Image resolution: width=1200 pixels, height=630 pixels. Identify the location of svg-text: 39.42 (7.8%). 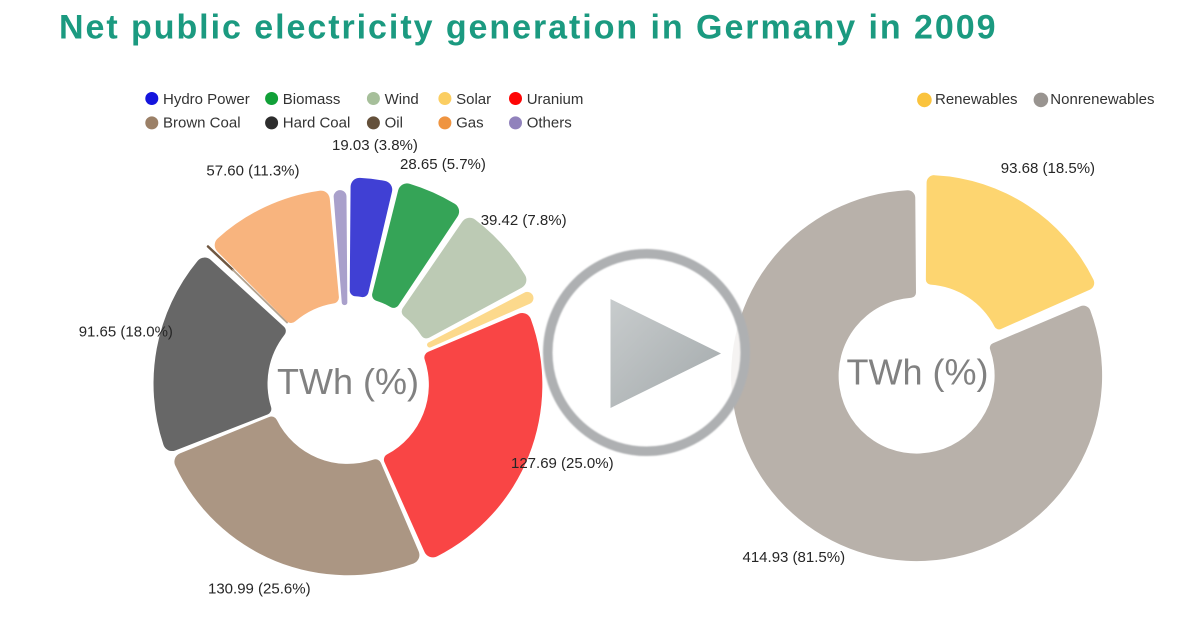
(524, 220).